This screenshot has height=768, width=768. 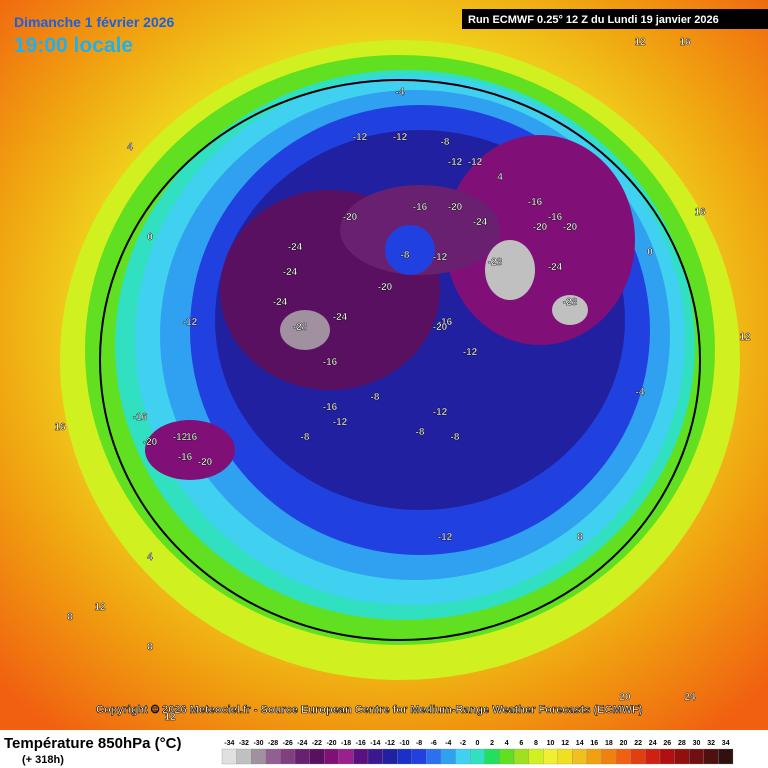 I want to click on legend-label: 8, so click(x=536, y=743).